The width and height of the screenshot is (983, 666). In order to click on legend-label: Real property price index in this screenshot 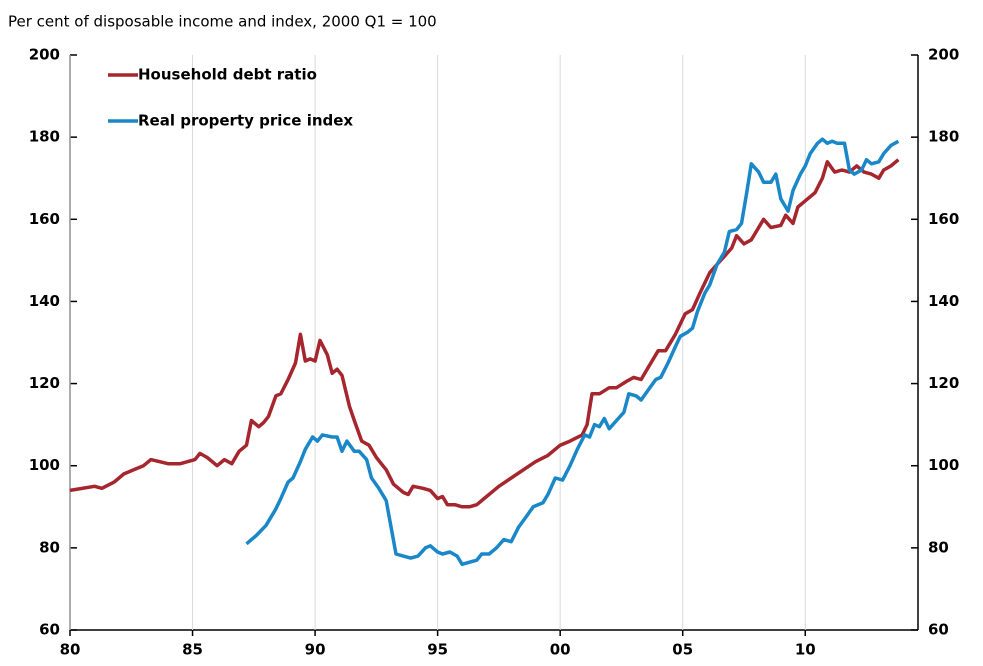, I will do `click(245, 121)`.